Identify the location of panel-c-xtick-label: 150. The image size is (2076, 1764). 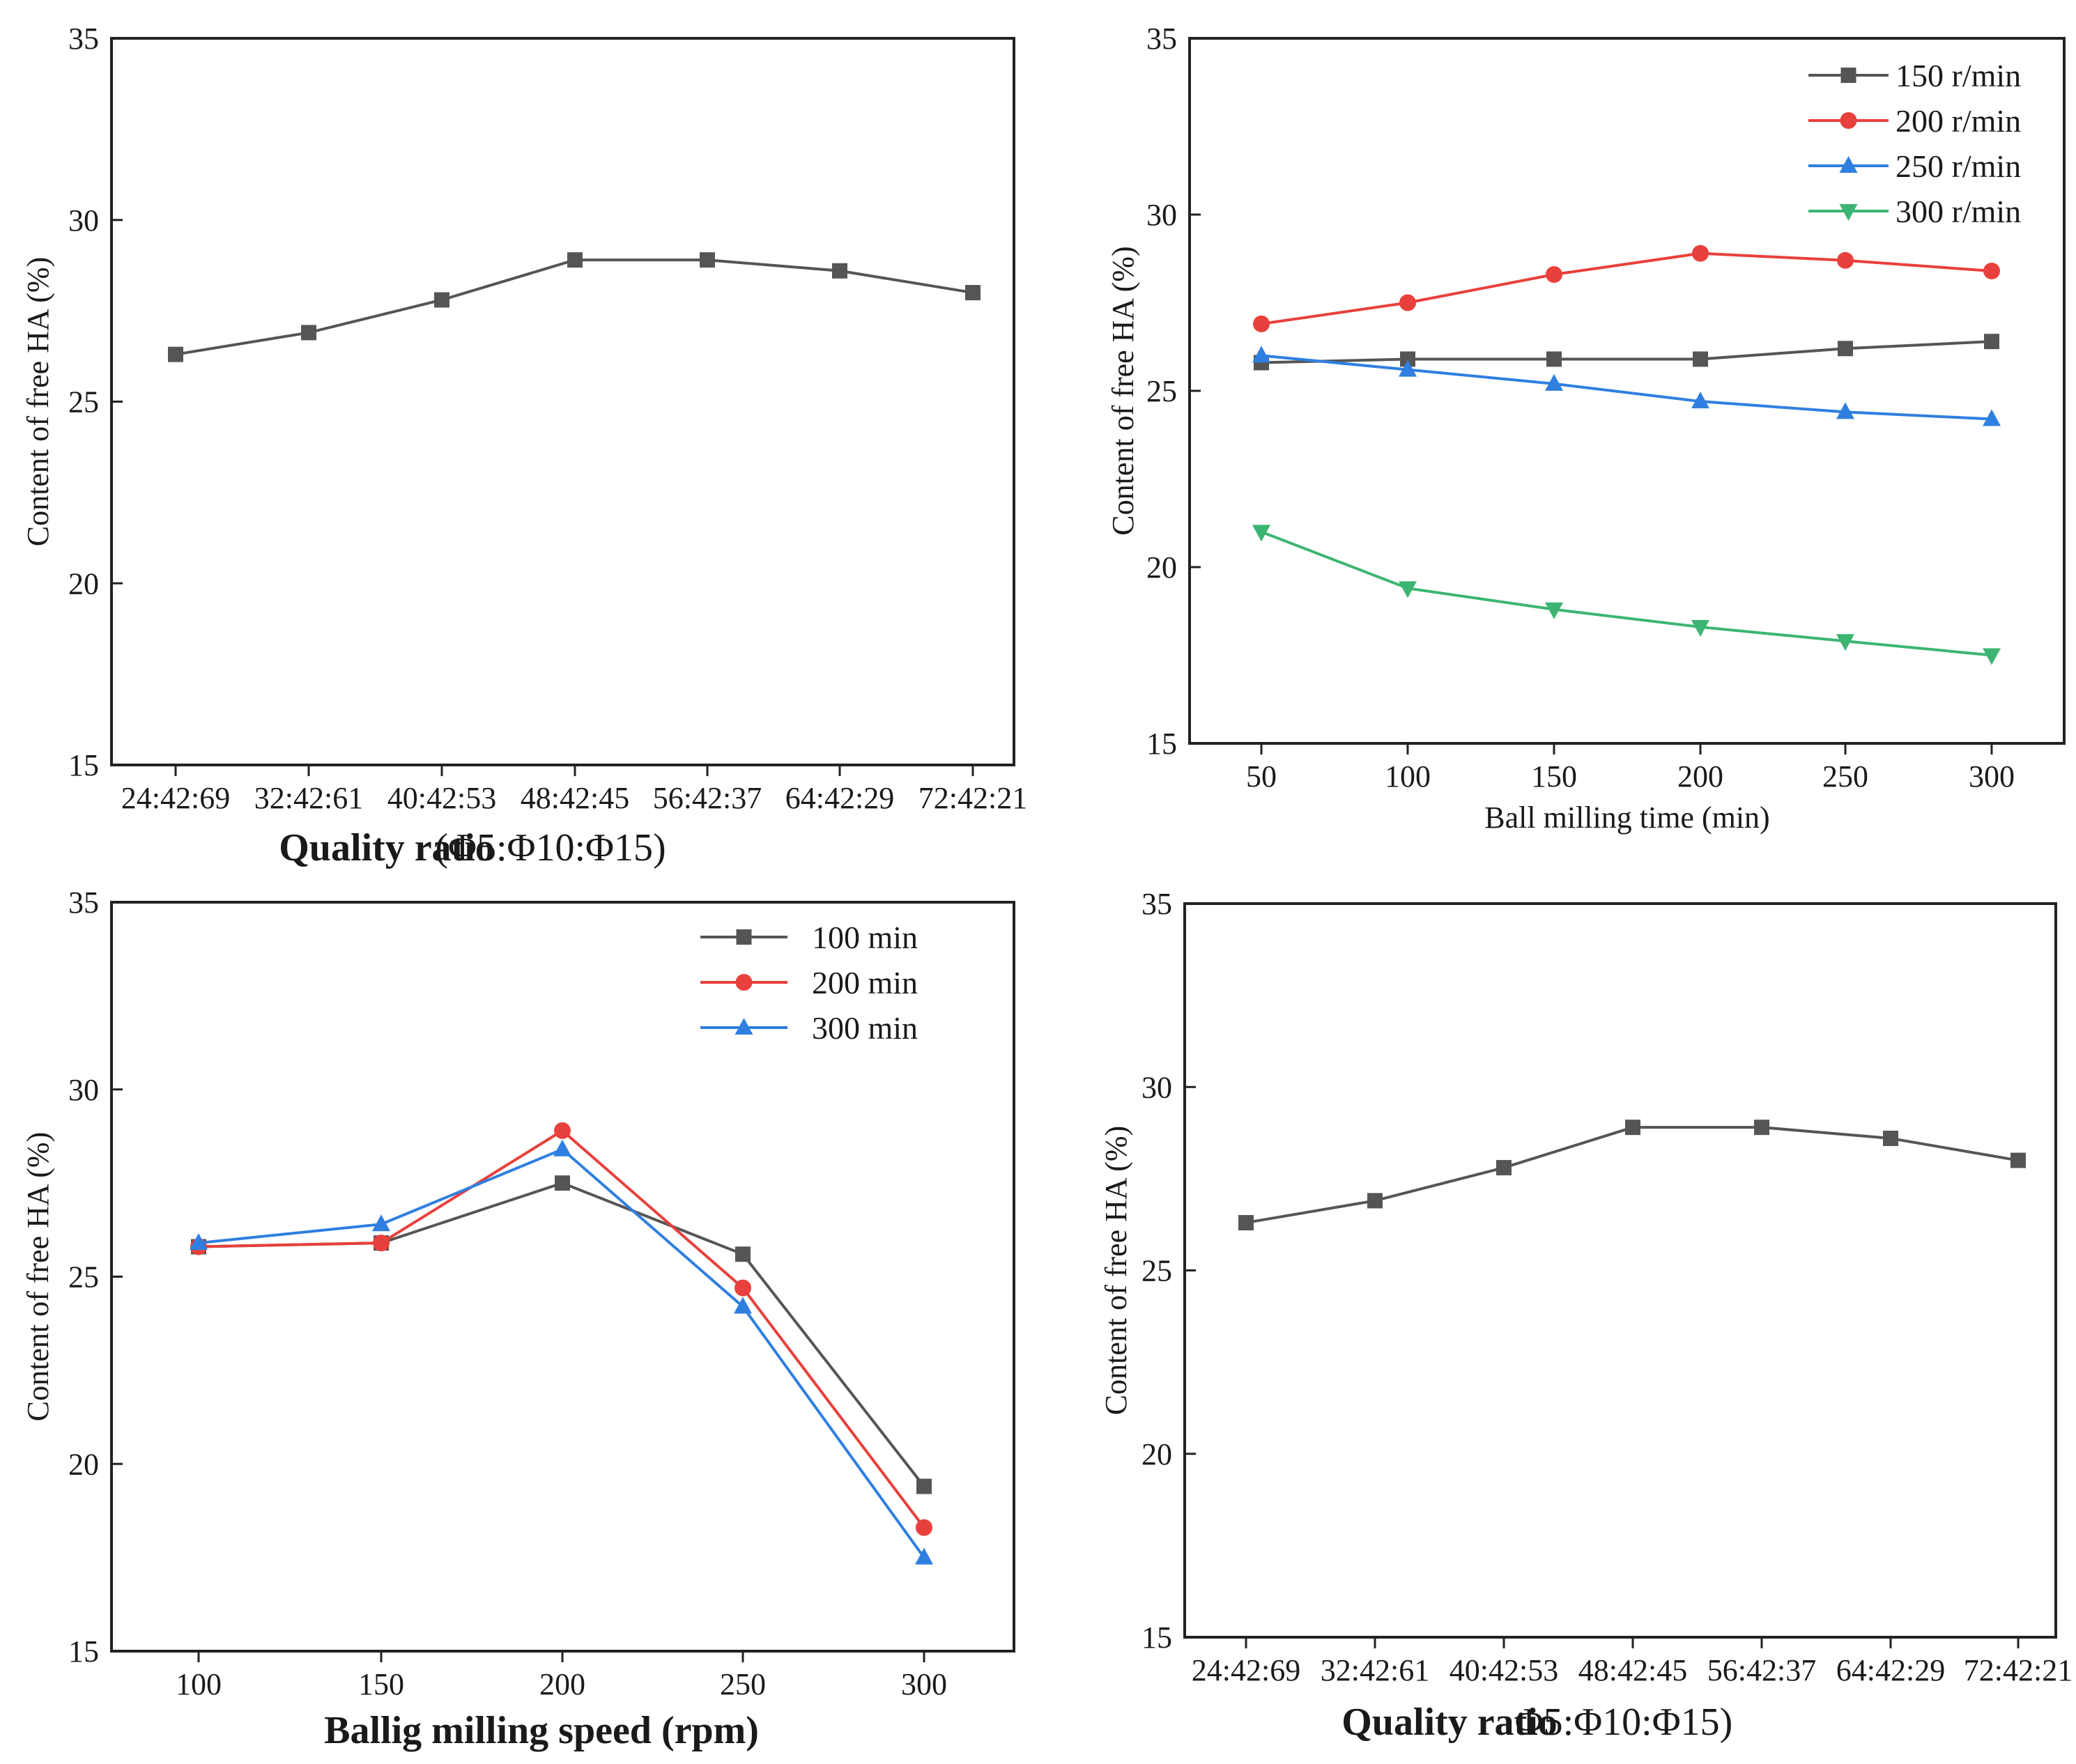
(381, 1684).